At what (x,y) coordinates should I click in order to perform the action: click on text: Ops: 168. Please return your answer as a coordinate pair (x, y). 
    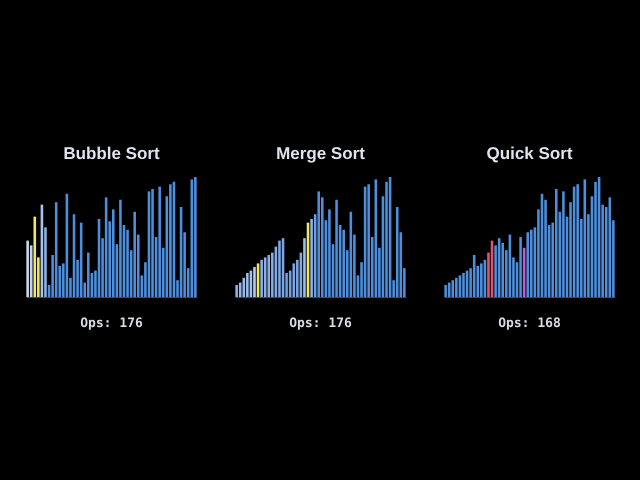
    Looking at the image, I should click on (529, 323).